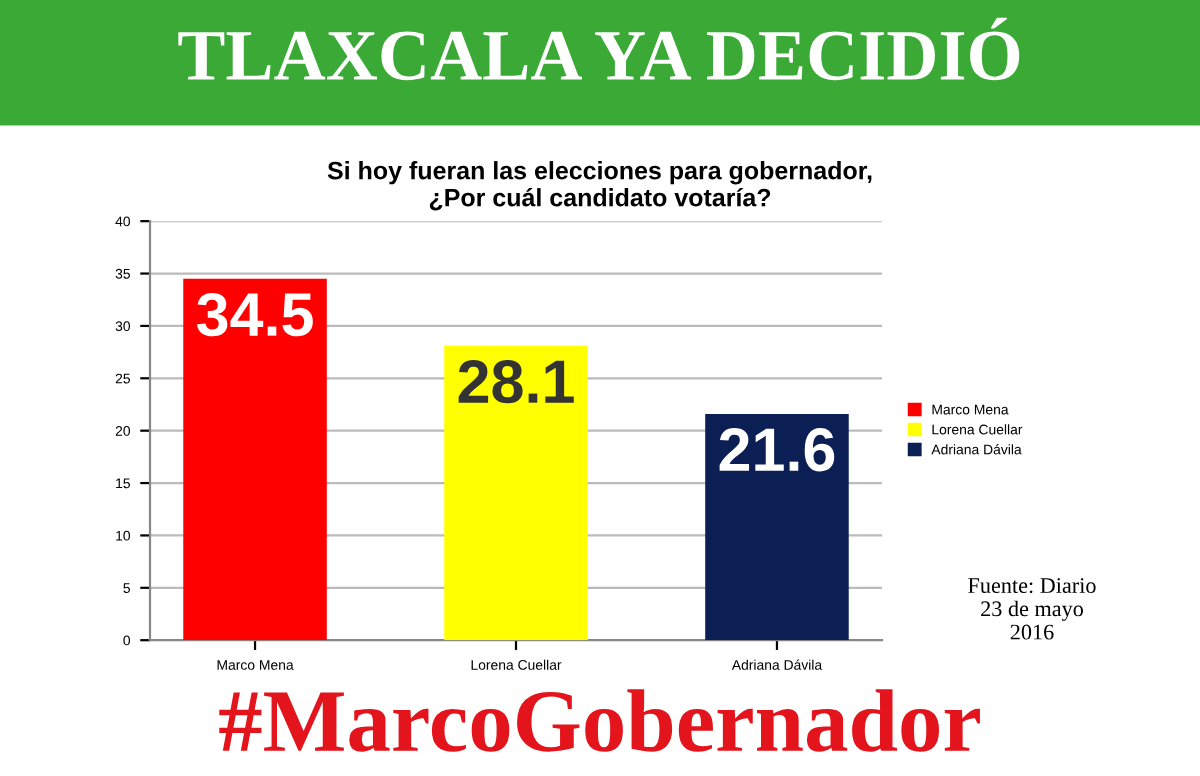  I want to click on data-label: 34.5, so click(254, 314).